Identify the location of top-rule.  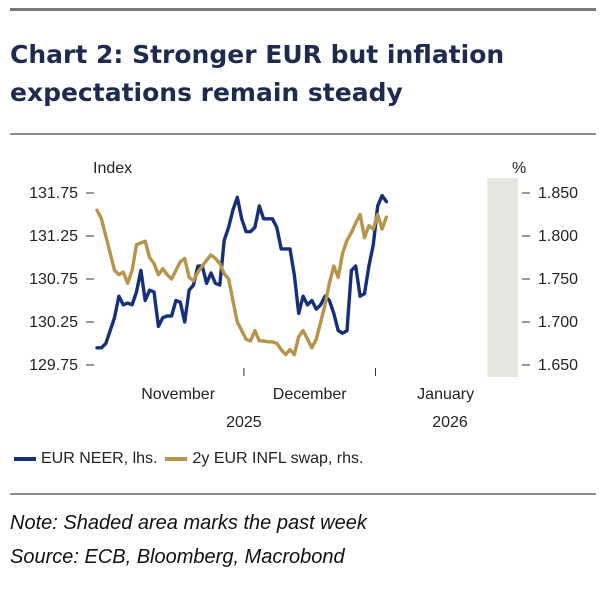
(303, 9).